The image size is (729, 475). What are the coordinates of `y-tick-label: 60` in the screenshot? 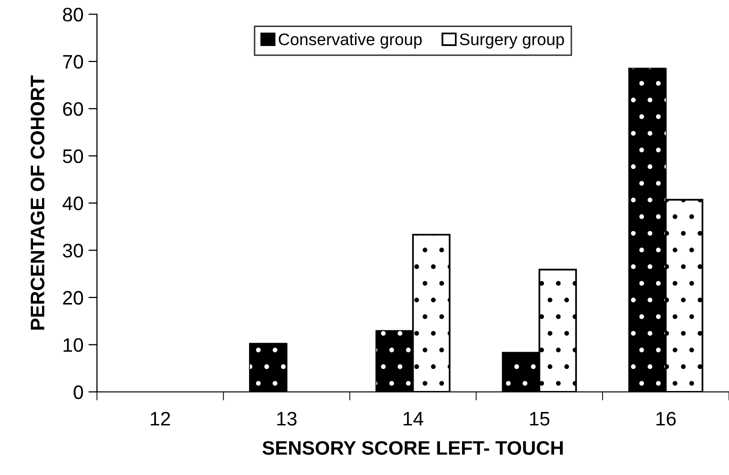 It's located at (73, 109).